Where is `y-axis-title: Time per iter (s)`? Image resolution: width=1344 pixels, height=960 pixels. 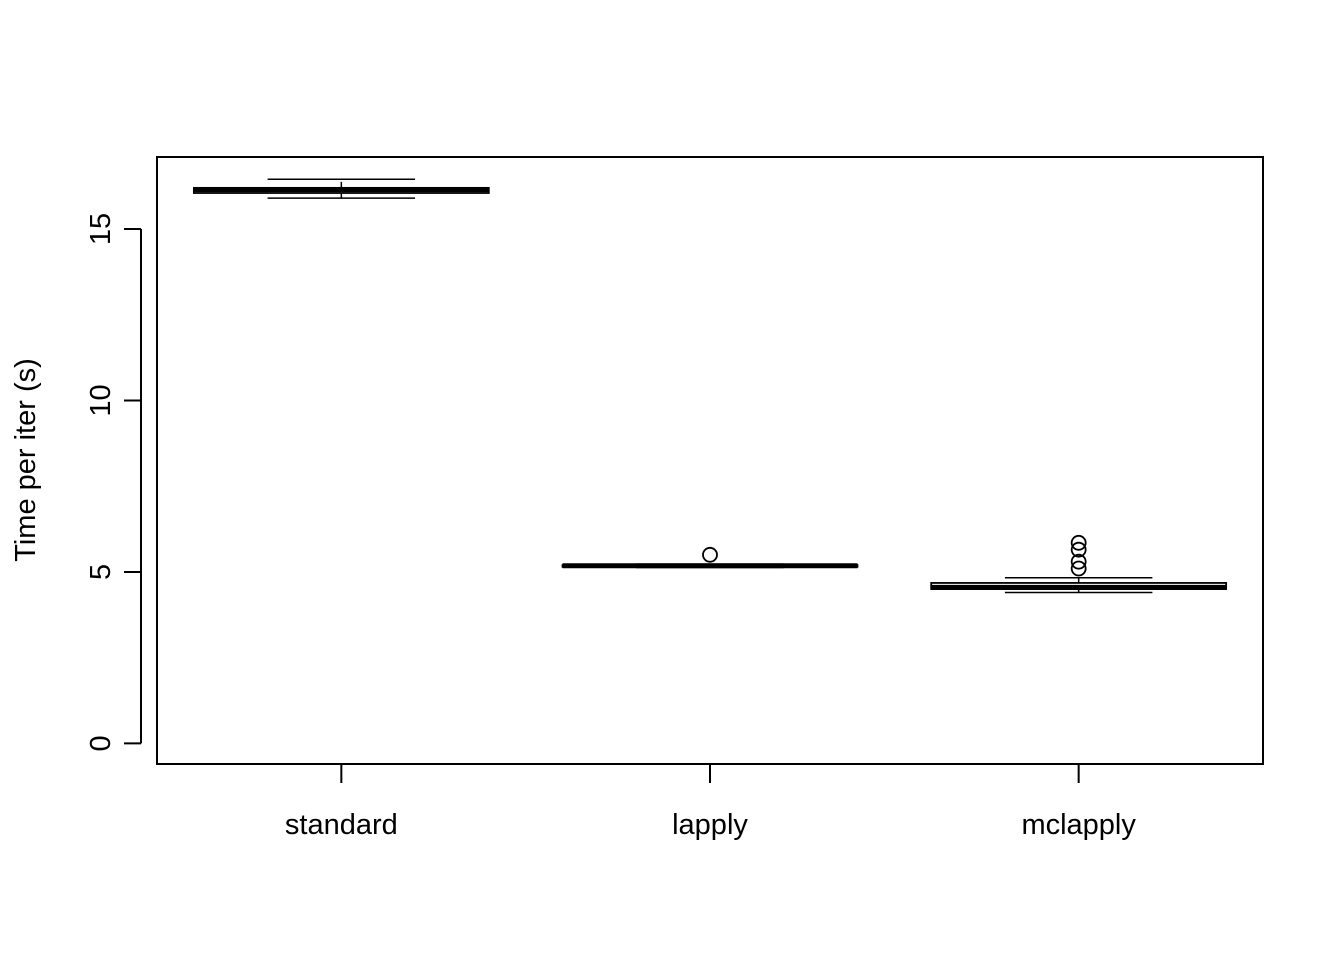
y-axis-title: Time per iter (s) is located at coordinates (26, 460).